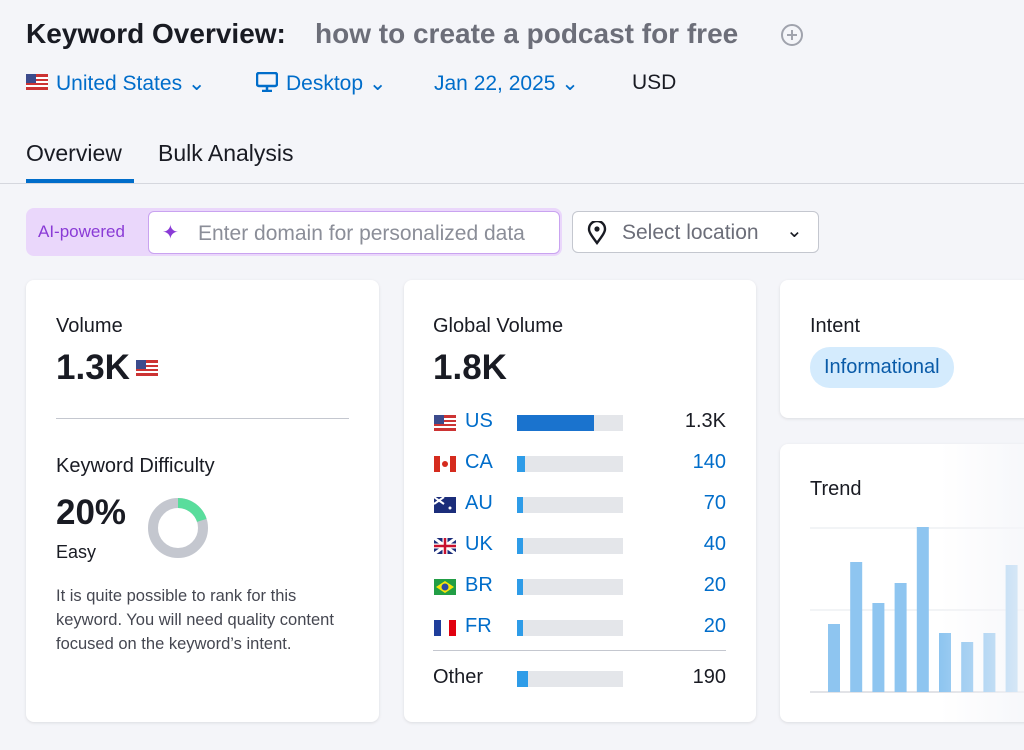  I want to click on country-code: FR, so click(478, 626).